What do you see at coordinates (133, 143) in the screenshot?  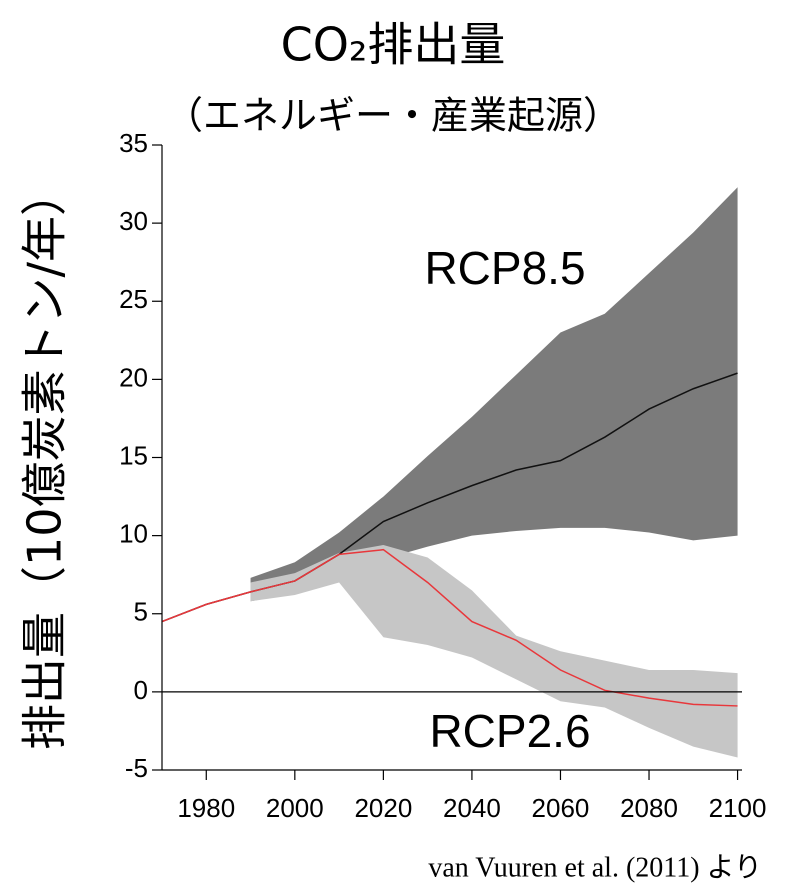 I see `y-tick-label: 35` at bounding box center [133, 143].